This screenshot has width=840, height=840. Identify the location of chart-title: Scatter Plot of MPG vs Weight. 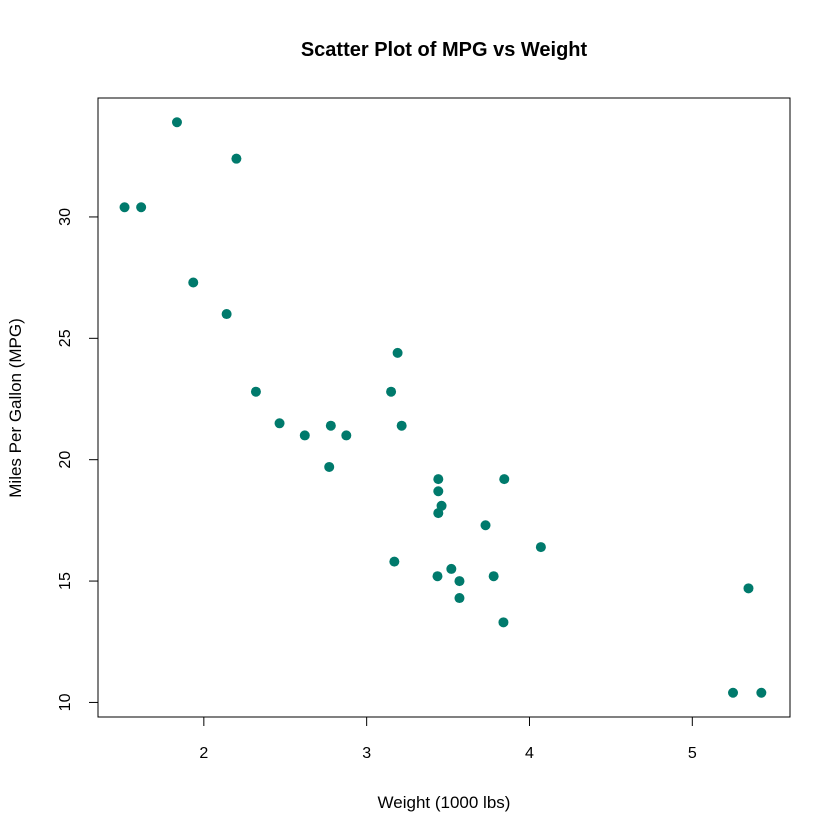
(444, 50).